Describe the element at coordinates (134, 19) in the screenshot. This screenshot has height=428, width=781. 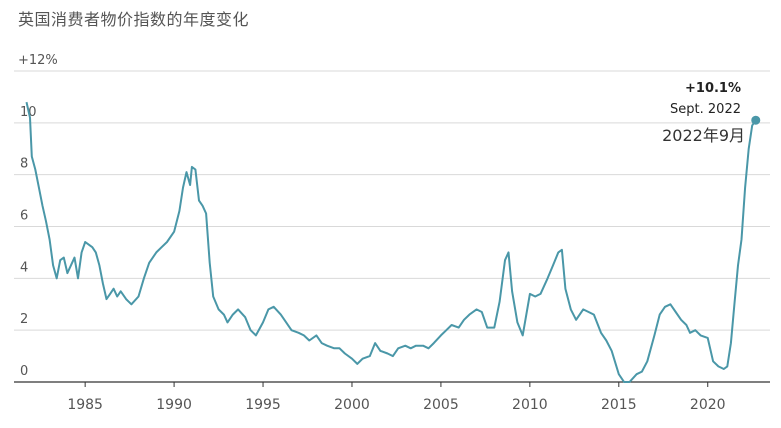
I see `chart-title: 英国消费者物价指数的年度变化` at that location.